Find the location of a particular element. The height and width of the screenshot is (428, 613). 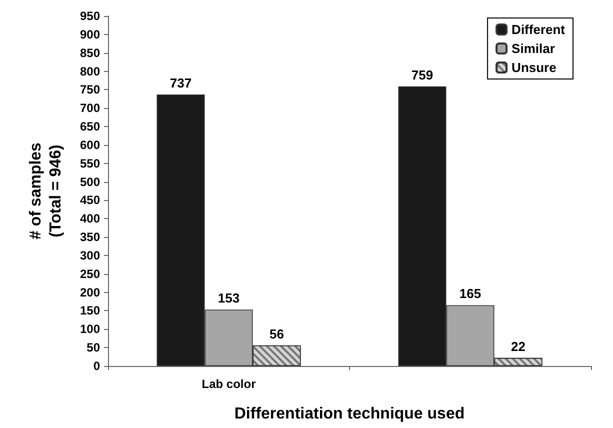

y-tick-label: 150 is located at coordinates (90, 311).